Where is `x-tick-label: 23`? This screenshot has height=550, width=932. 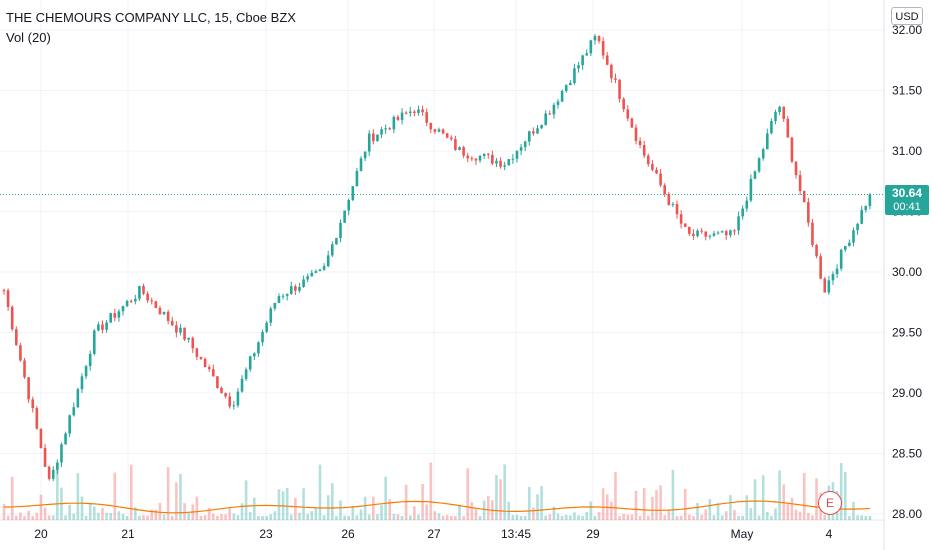
x-tick-label: 23 is located at coordinates (266, 534).